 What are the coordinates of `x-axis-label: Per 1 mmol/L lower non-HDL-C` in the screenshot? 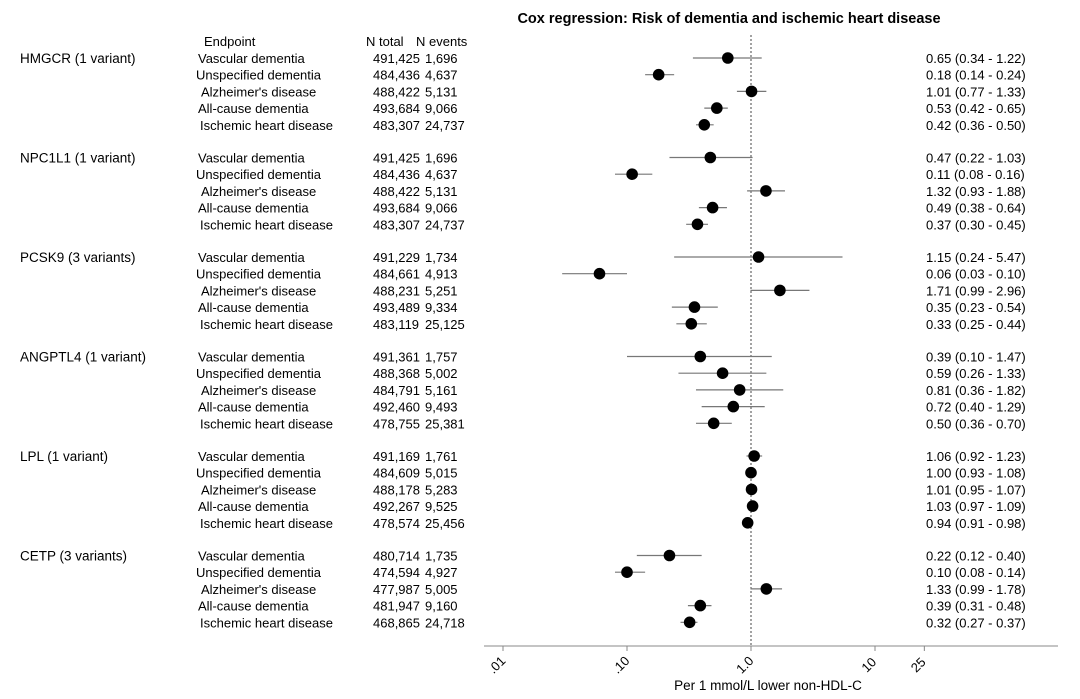 It's located at (768, 685).